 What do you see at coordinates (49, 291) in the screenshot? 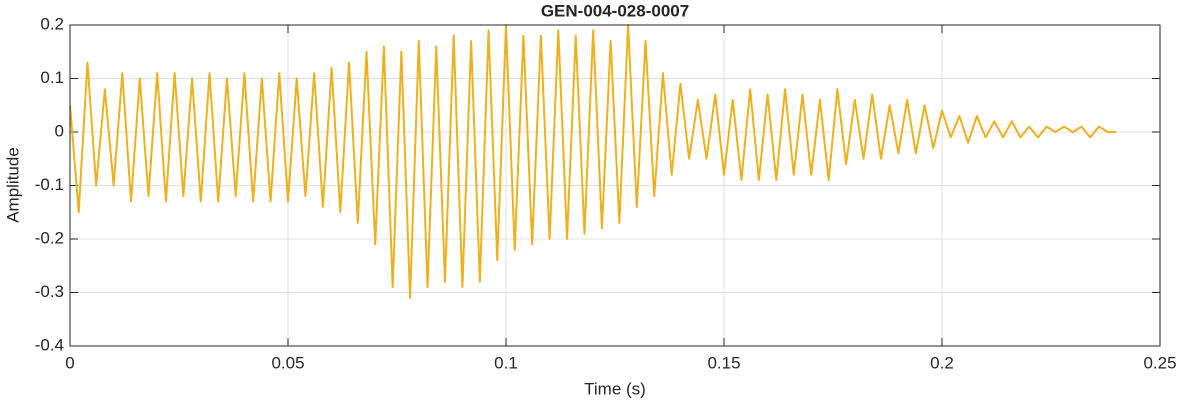
I see `y-tick-label: -0.3` at bounding box center [49, 291].